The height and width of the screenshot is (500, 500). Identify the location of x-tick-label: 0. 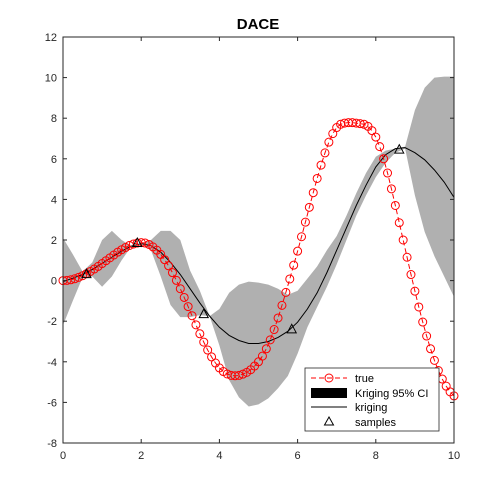
(63, 456).